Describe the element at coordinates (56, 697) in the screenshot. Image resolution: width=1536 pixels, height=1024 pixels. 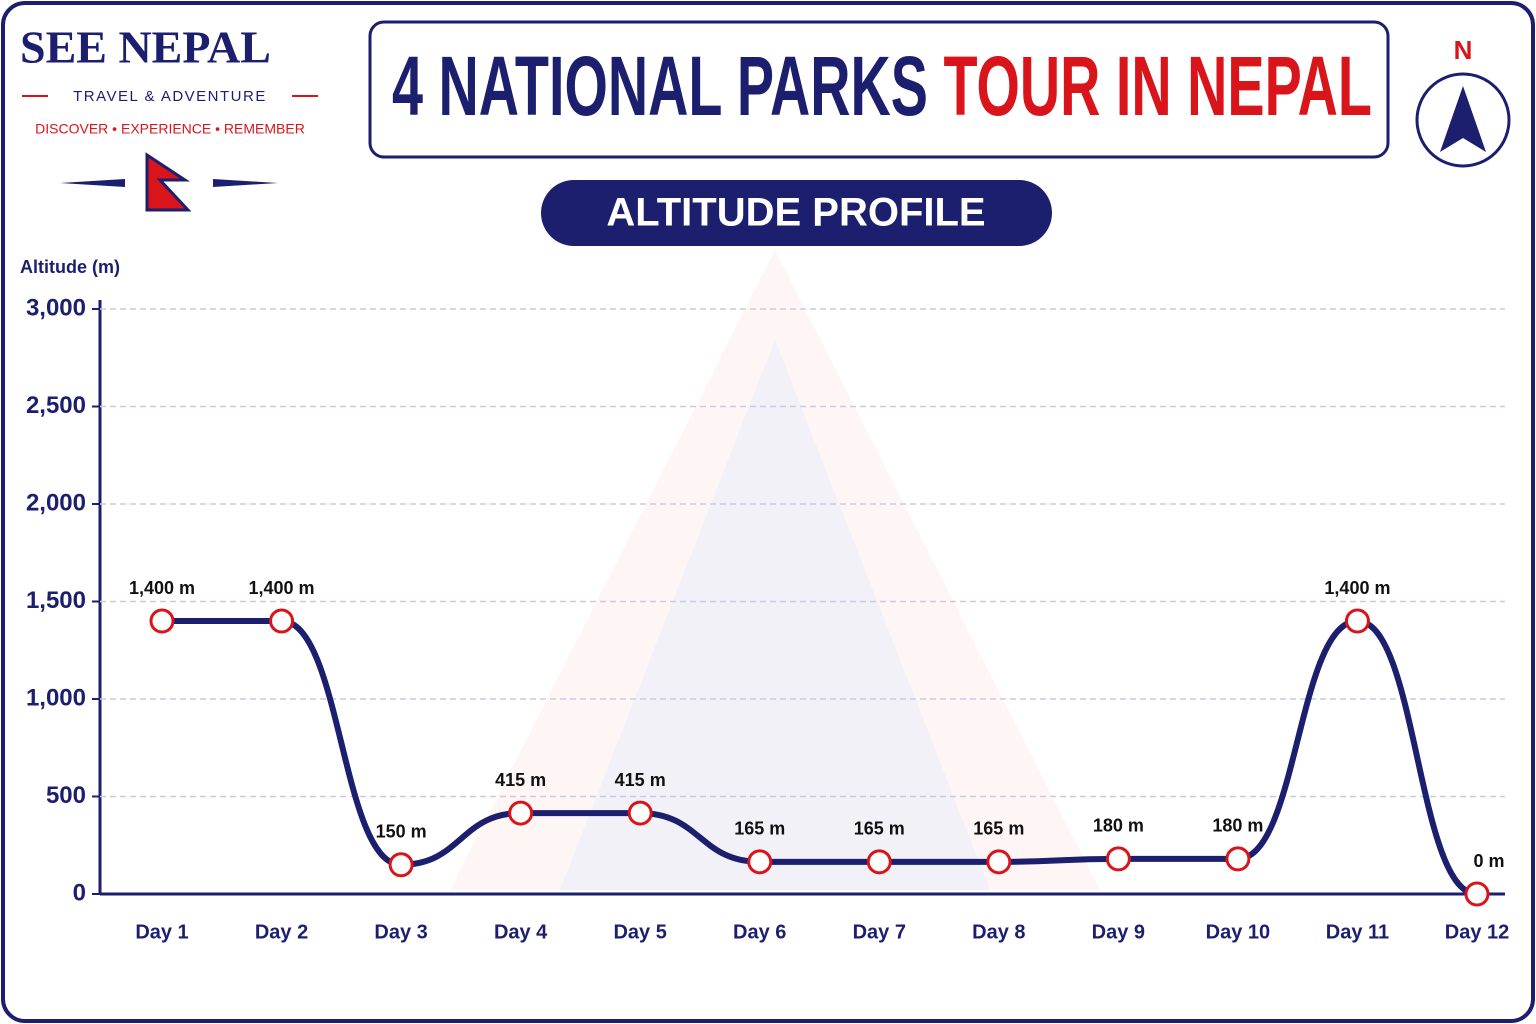
I see `y-tick-label: 1,000` at that location.